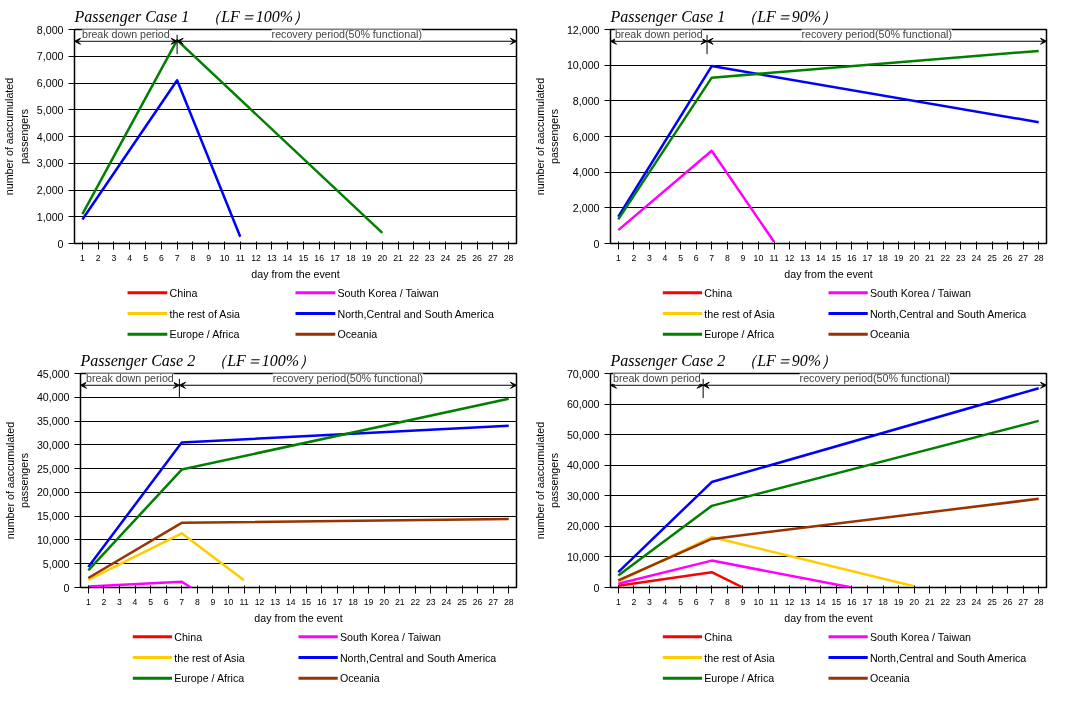  Describe the element at coordinates (723, 360) in the screenshot. I see `chart-title: Passenger Case 2 （LF＝90%）` at that location.